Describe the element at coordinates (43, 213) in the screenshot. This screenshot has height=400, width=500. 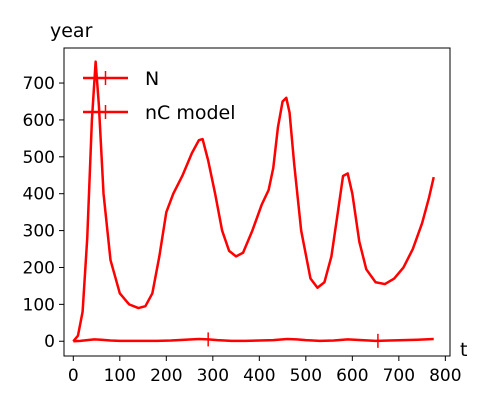
I see `y-axis: 0 100 200 300 400 500 600 700` at that location.